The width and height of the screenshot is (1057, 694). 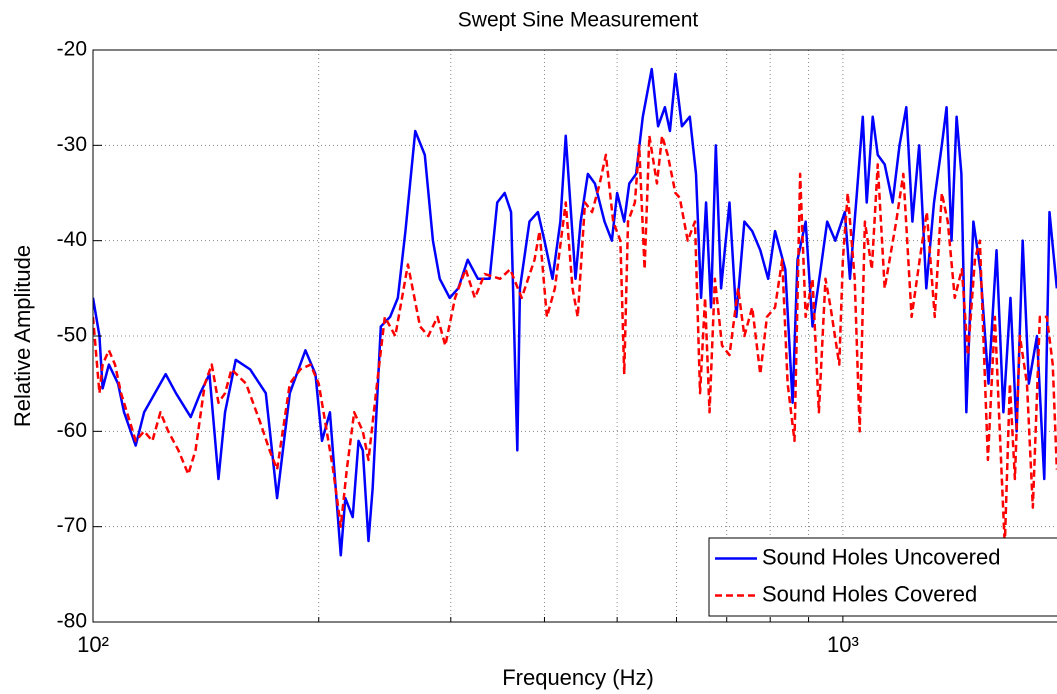 I want to click on legend-label: Sound Holes Covered, so click(x=869, y=593).